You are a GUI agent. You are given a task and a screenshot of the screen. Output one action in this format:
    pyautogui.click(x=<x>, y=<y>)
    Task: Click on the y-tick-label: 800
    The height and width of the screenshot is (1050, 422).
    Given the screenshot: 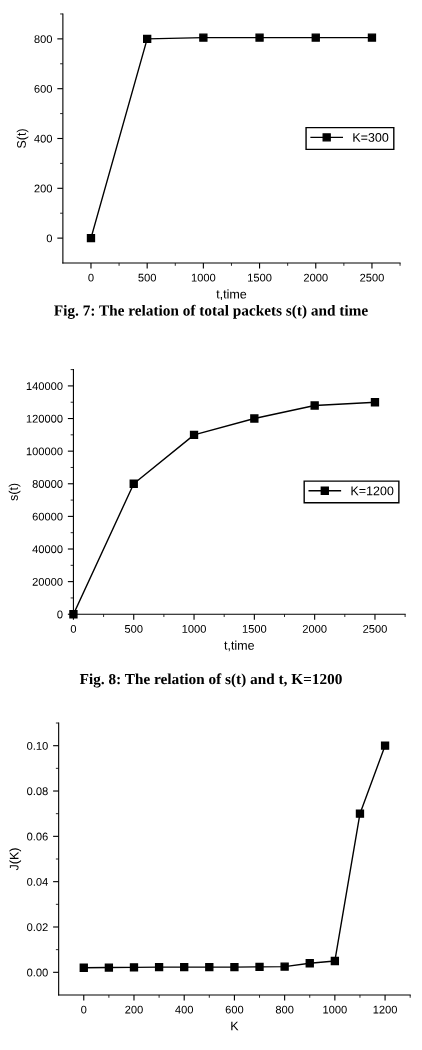 What is the action you would take?
    pyautogui.click(x=43, y=39)
    